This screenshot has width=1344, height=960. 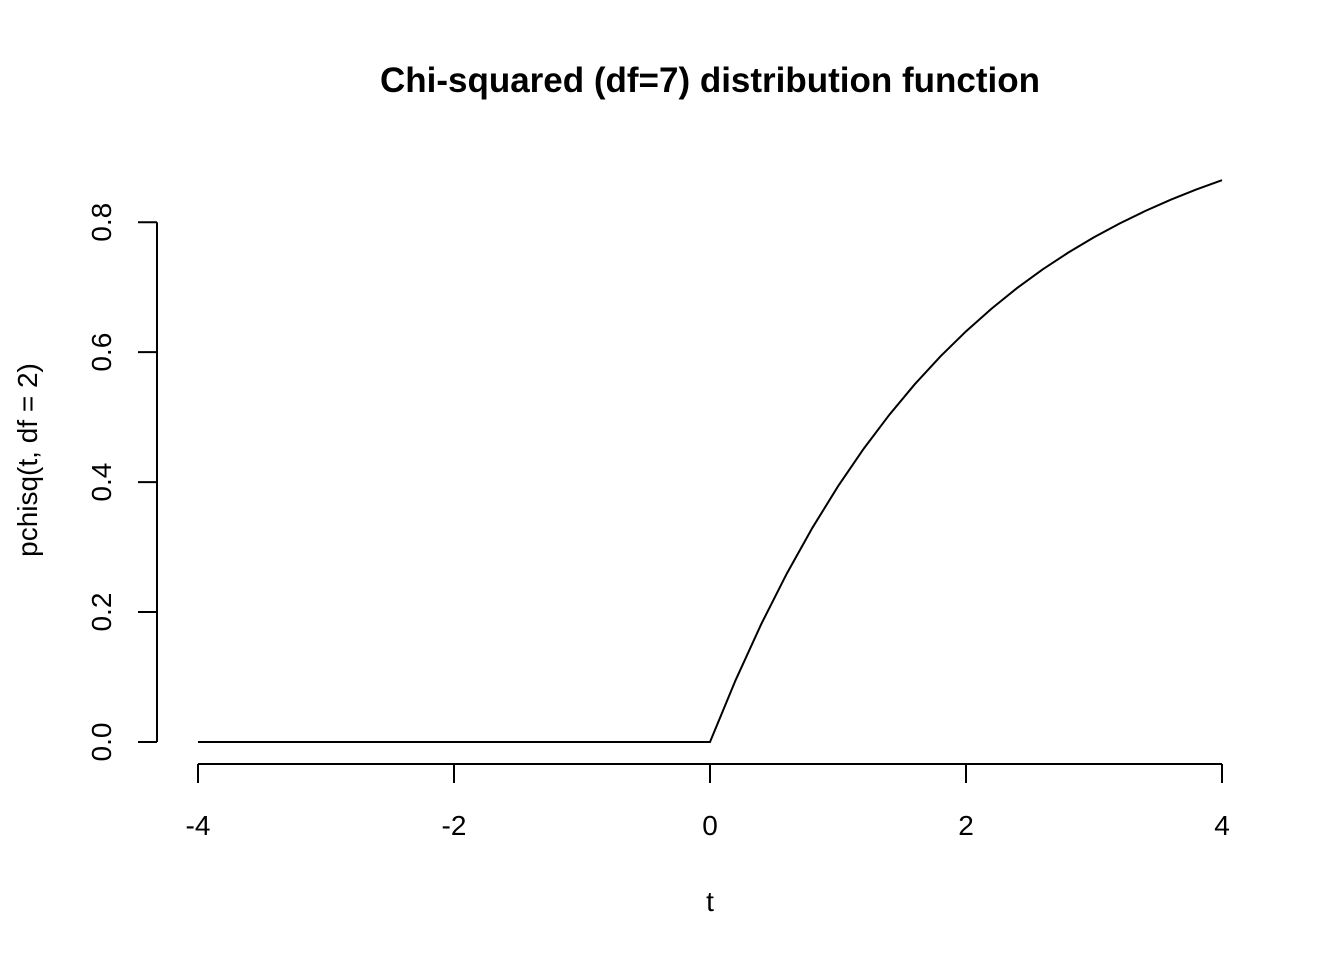 I want to click on y-tick-label: 0.4, so click(x=101, y=482).